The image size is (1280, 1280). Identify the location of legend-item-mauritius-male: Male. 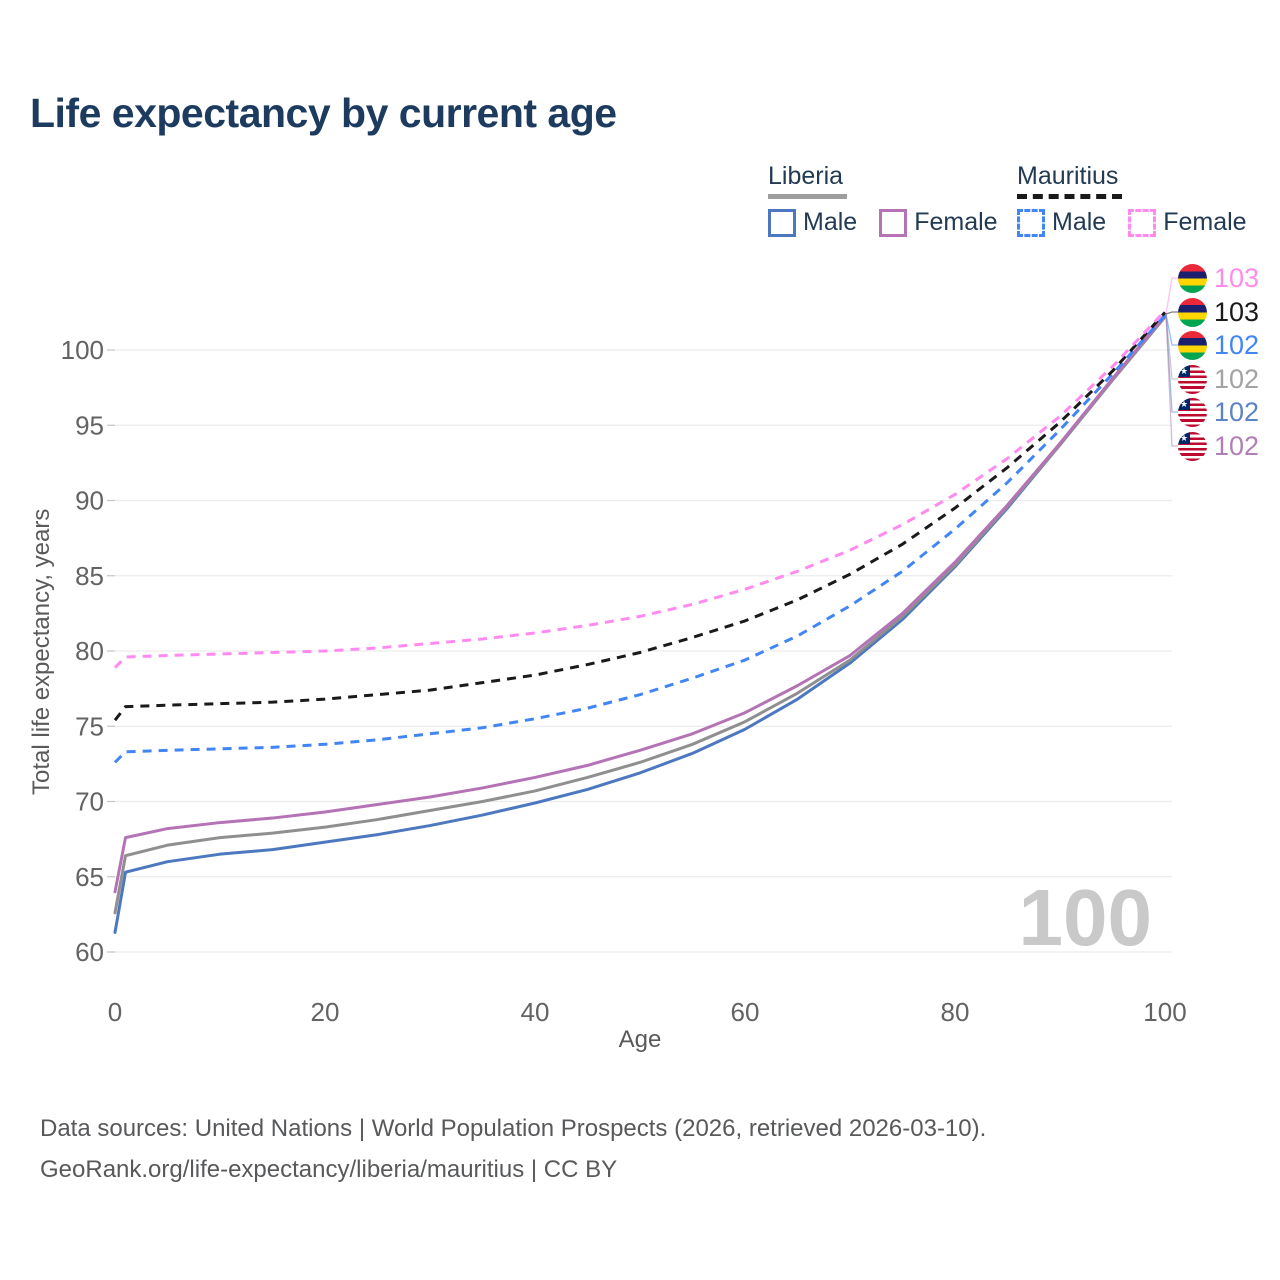
(1061, 222).